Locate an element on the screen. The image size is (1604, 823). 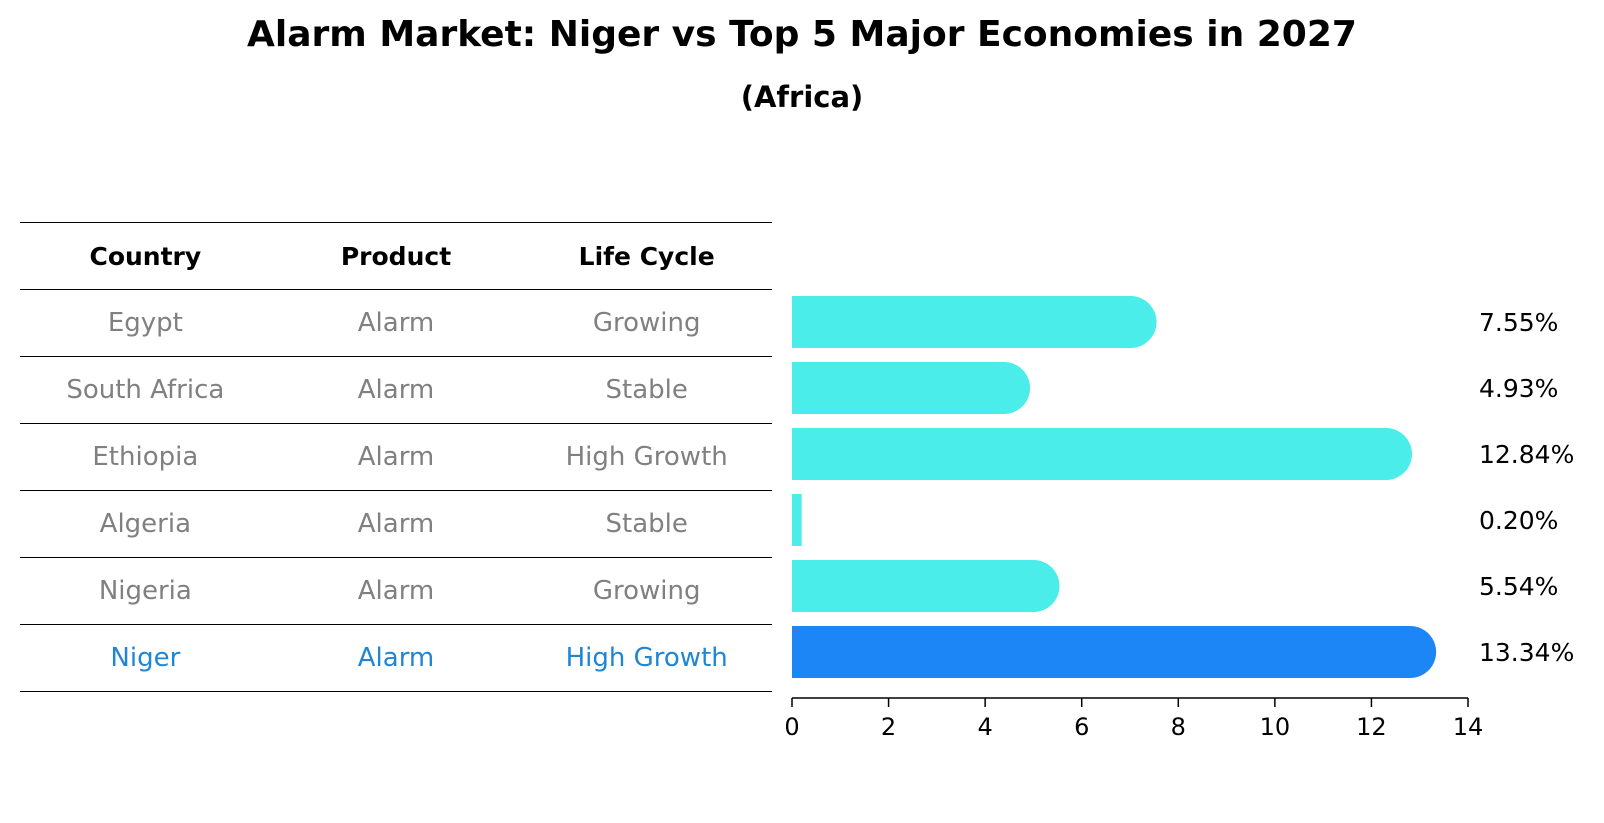
country-cell: Ethiopia is located at coordinates (145, 457).